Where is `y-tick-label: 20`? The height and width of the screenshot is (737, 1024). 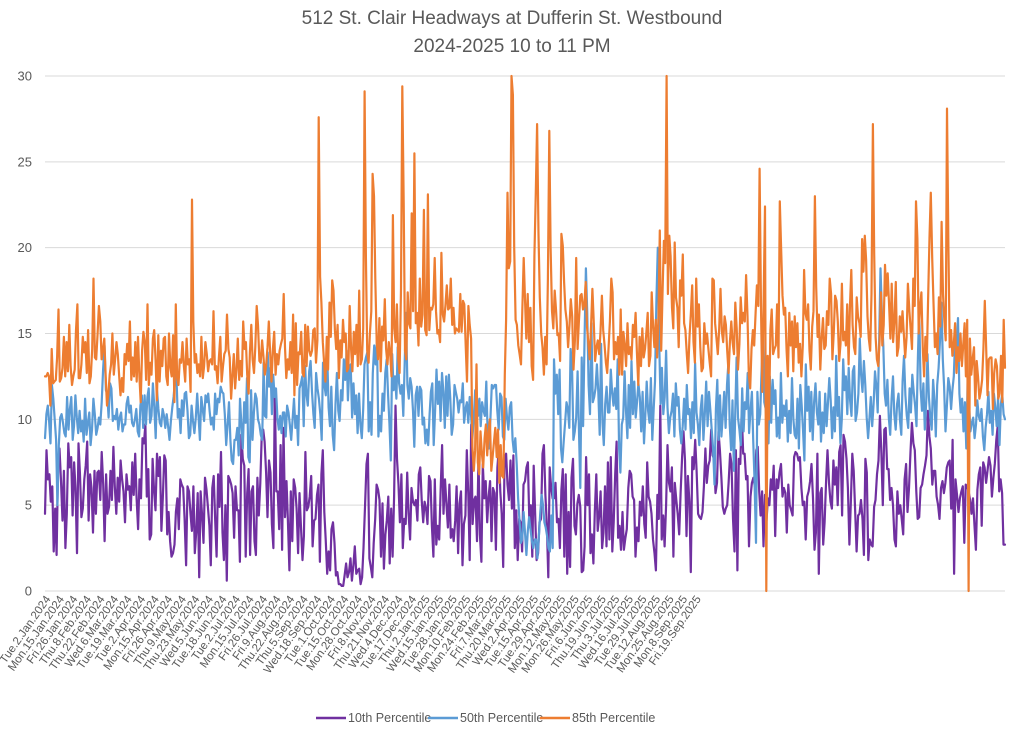 y-tick-label: 20 is located at coordinates (25, 247).